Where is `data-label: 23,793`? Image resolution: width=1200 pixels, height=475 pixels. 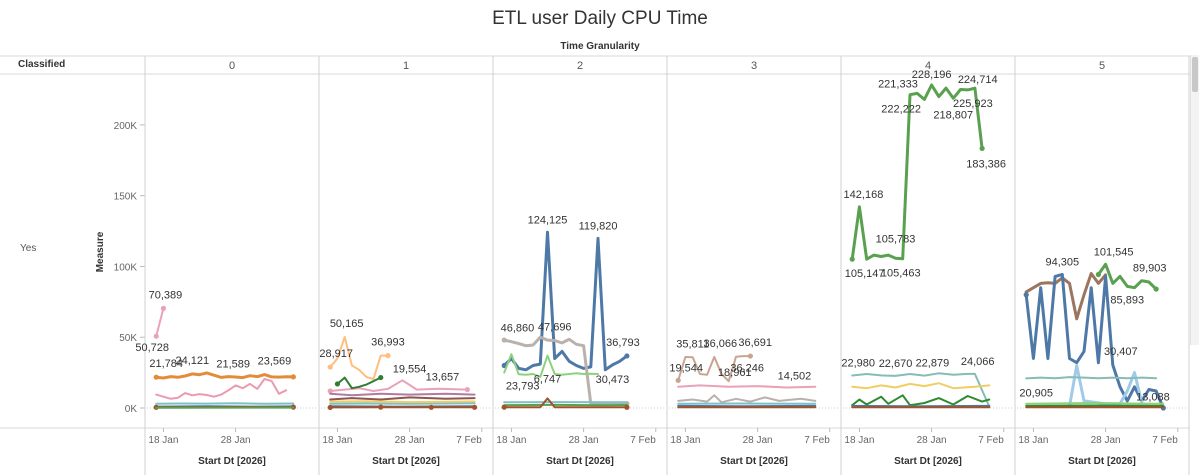
data-label: 23,793 is located at coordinates (523, 386).